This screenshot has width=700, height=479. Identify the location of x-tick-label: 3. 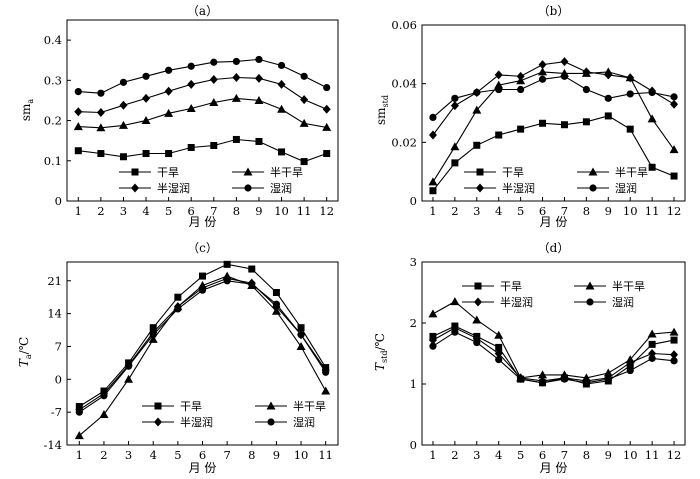
(476, 455).